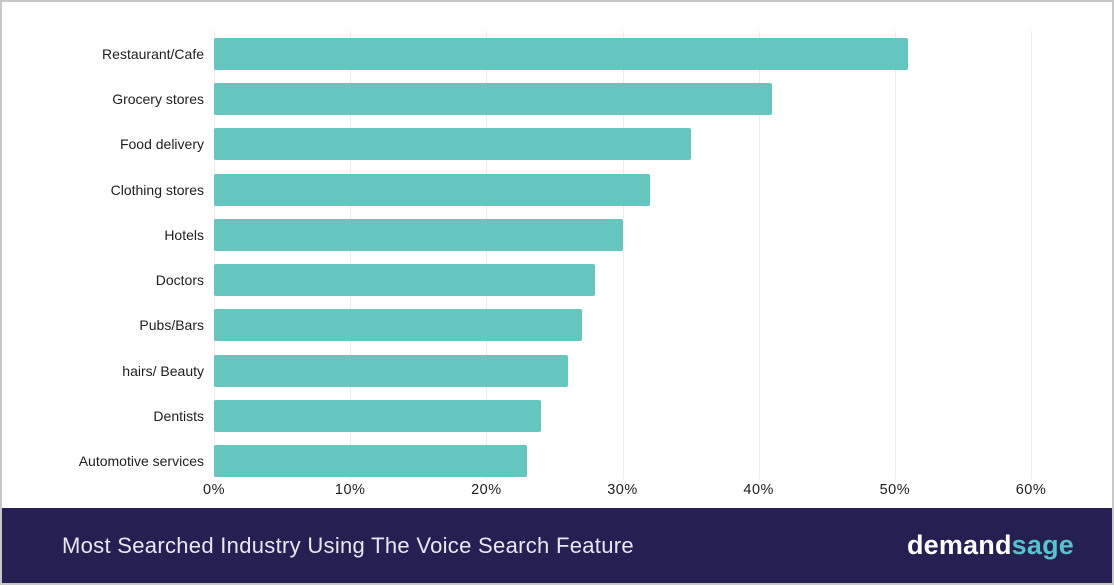  I want to click on category-label: Food delivery, so click(161, 144).